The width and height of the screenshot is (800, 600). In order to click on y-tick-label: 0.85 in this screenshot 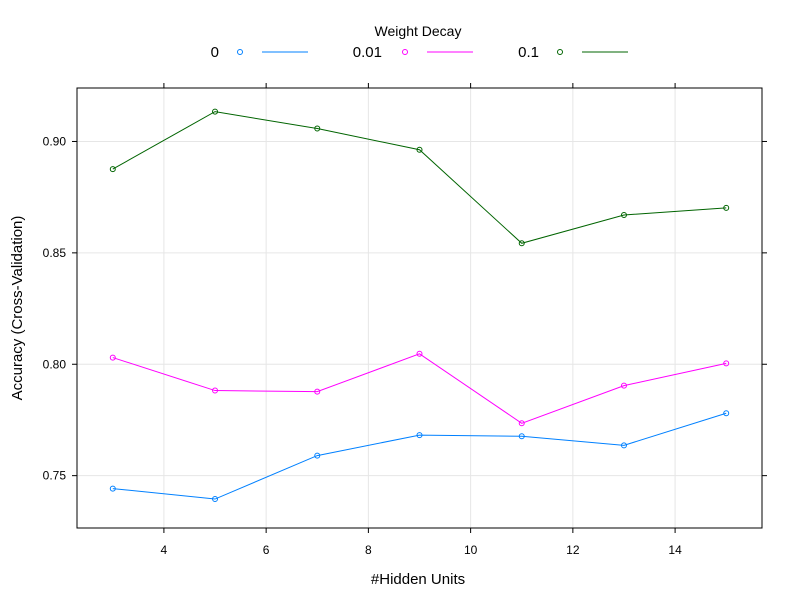, I will do `click(55, 253)`.